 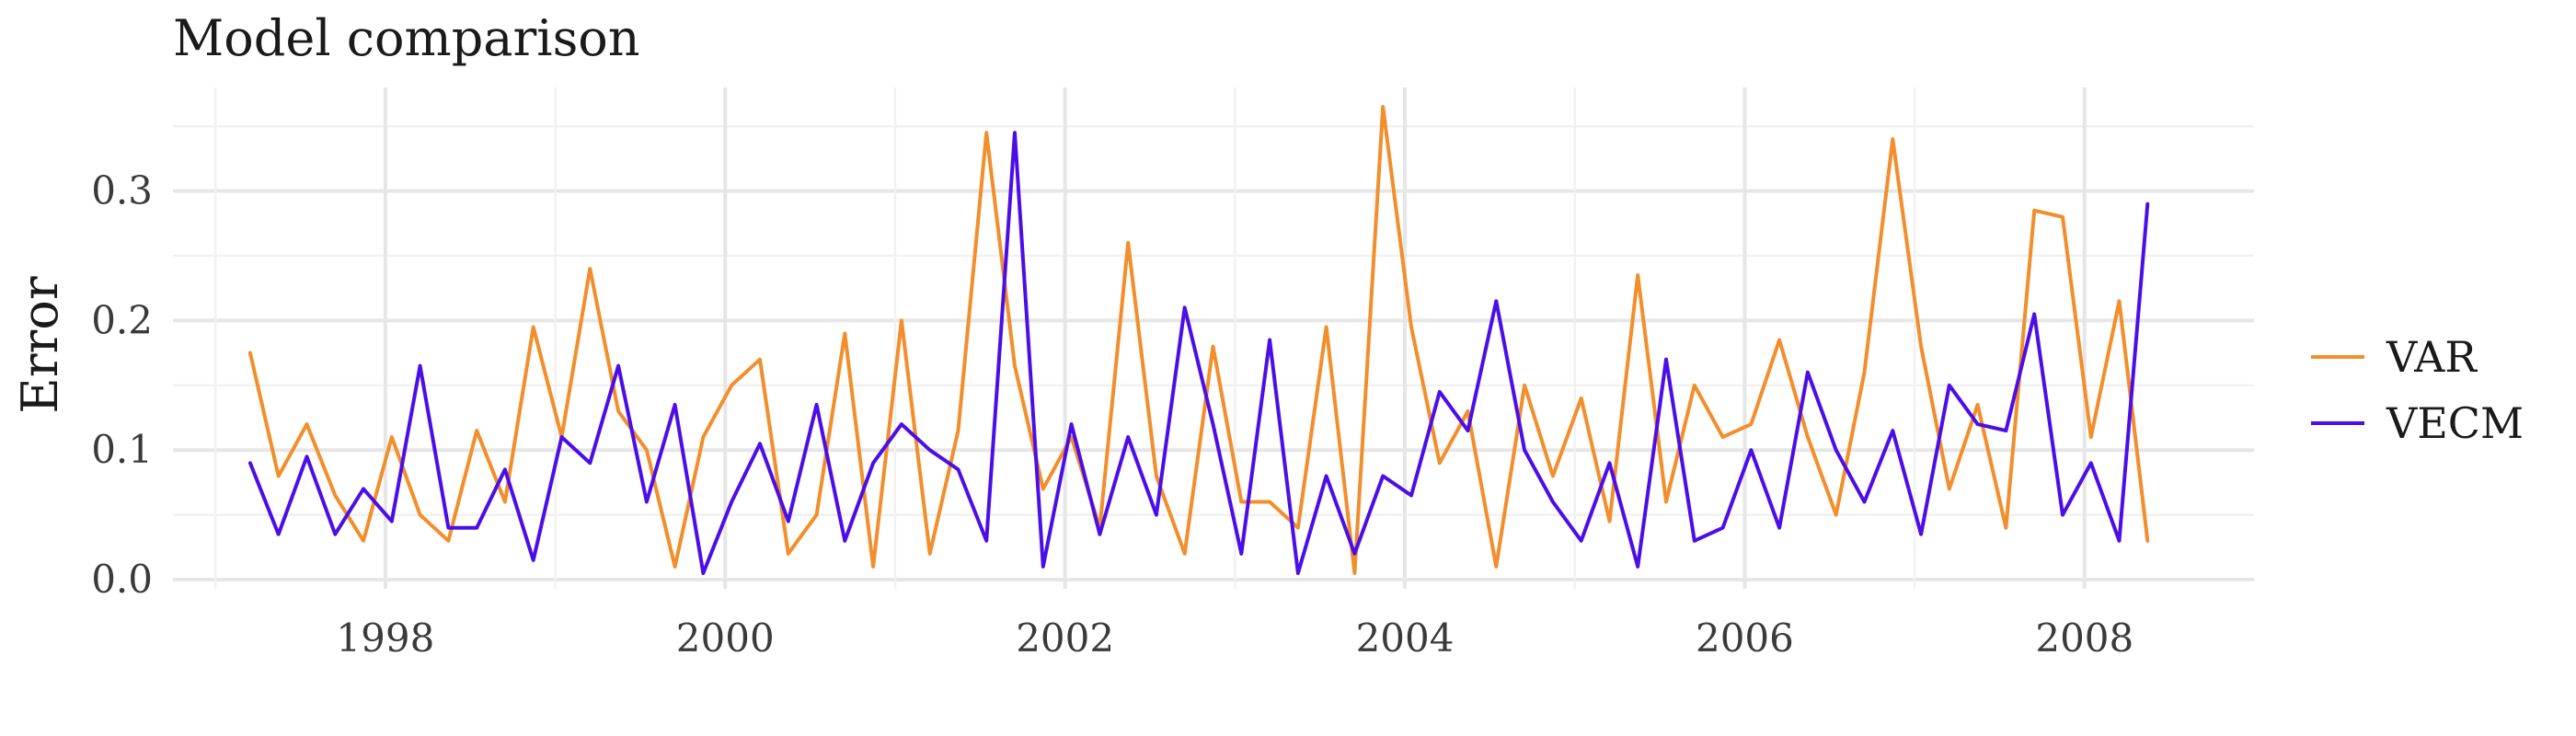 I want to click on legend-label-var: VAR, so click(x=2432, y=357).